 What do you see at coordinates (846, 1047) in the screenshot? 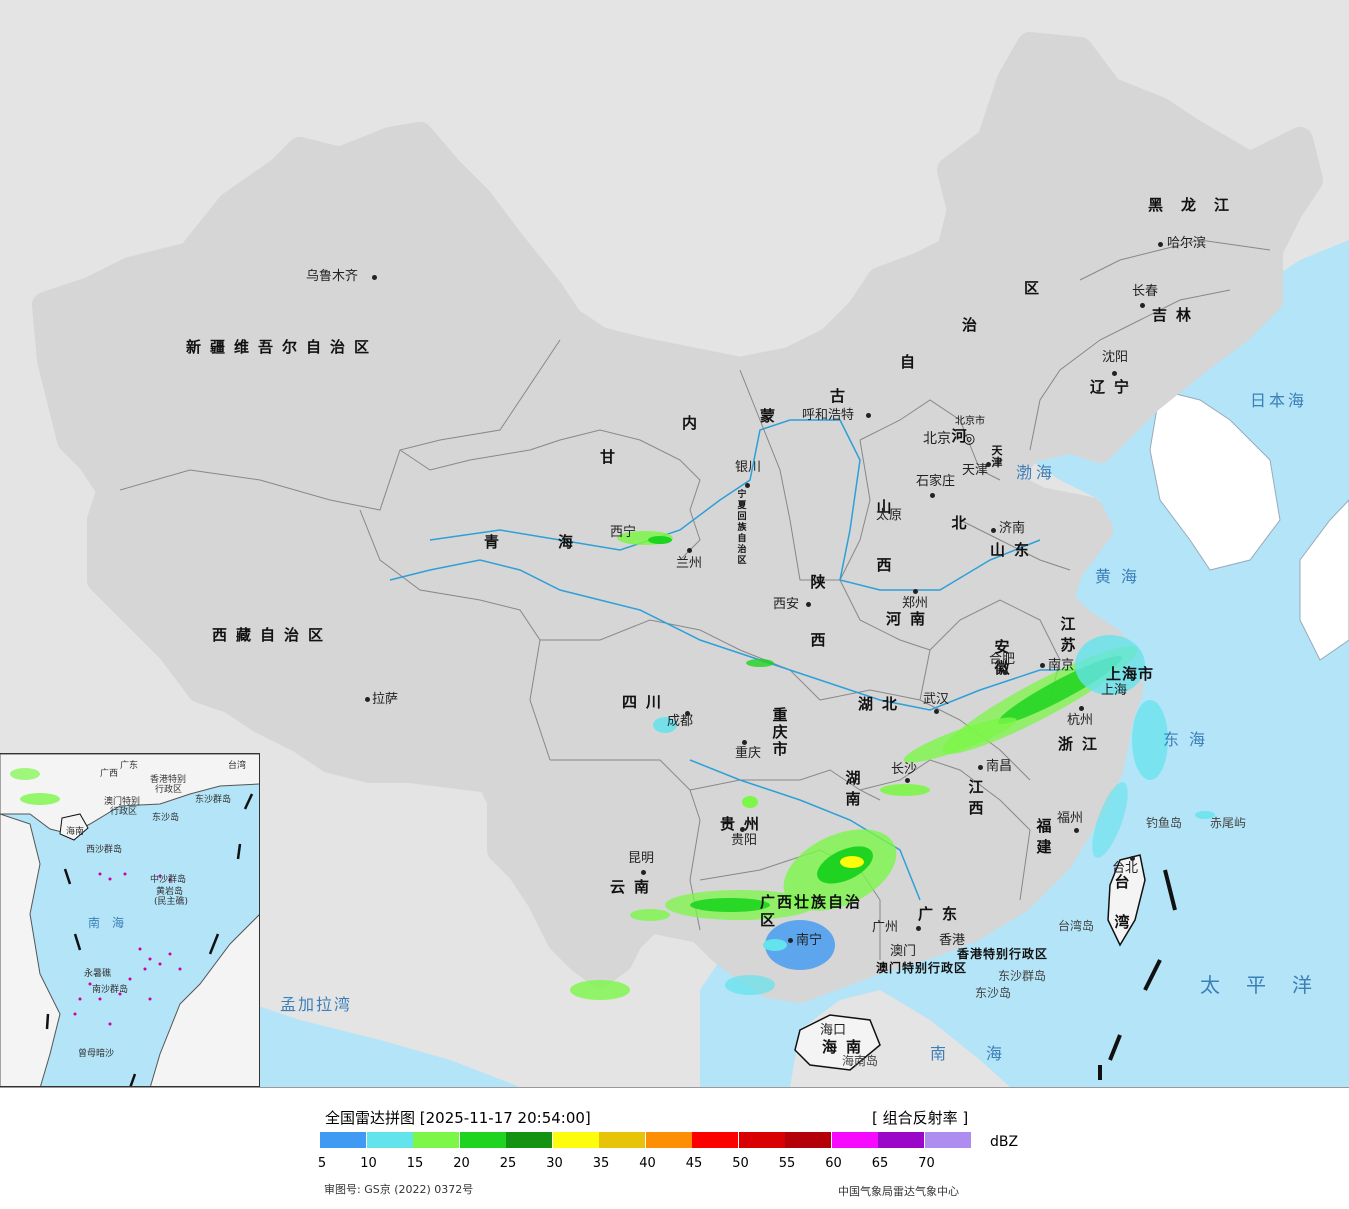
I see `label-hainan: 海南` at bounding box center [846, 1047].